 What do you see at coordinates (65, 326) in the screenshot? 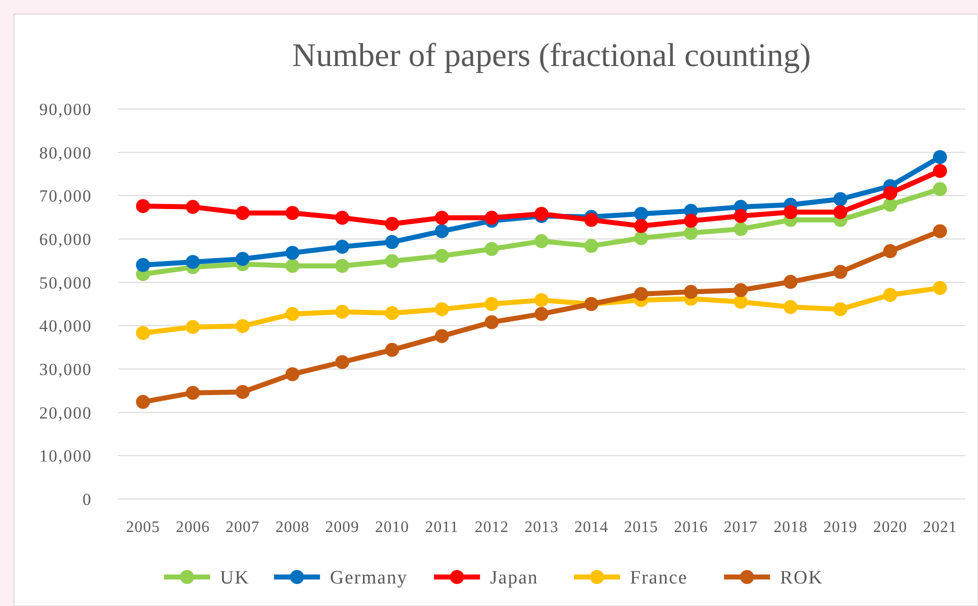
I see `y-tick-label: 40,000` at bounding box center [65, 326].